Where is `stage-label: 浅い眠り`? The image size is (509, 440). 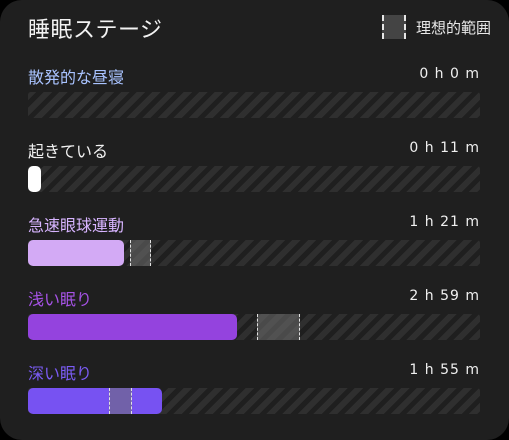 stage-label: 浅い眠り is located at coordinates (60, 299).